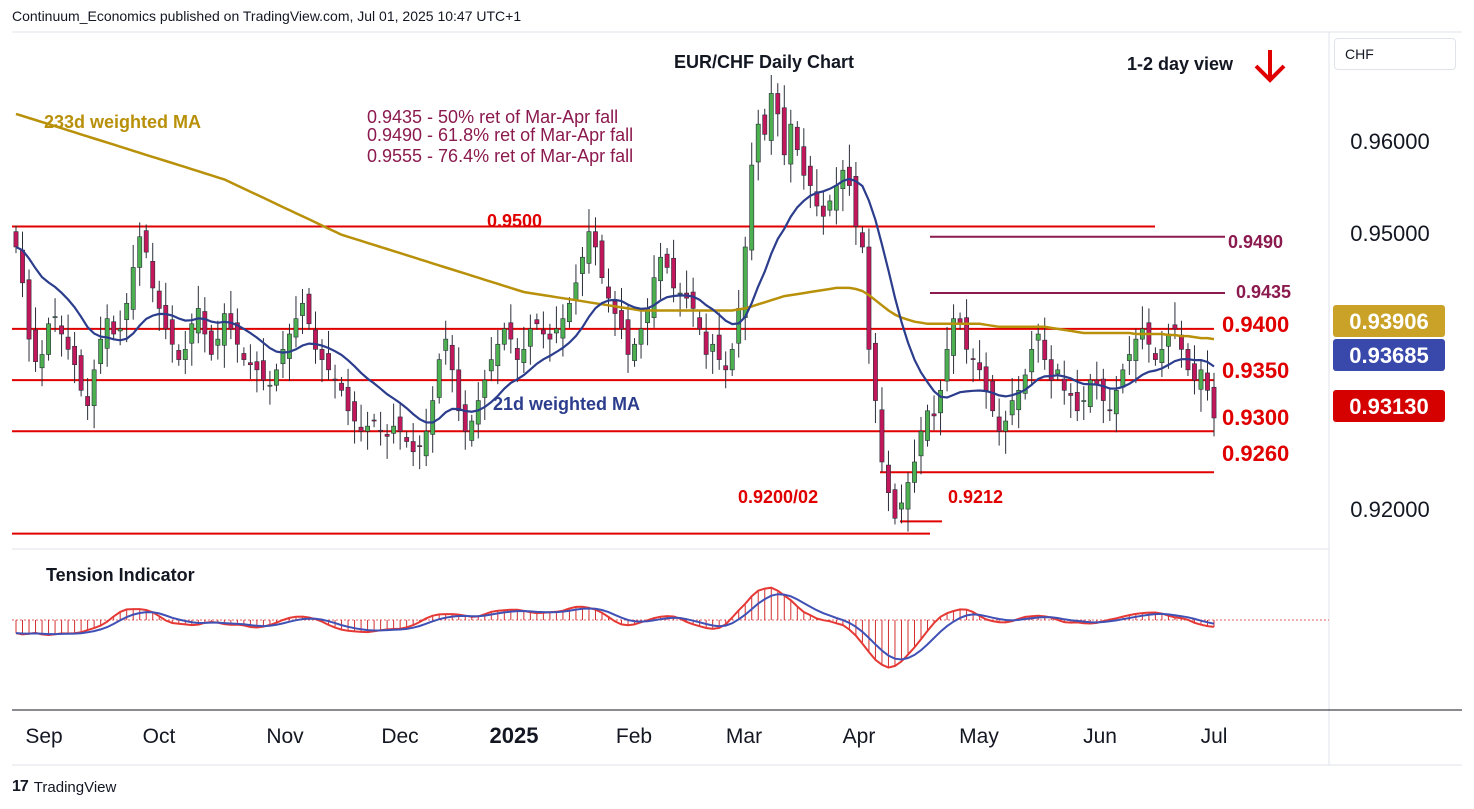  Describe the element at coordinates (670, 627) in the screenshot. I see `tension-layer` at that location.